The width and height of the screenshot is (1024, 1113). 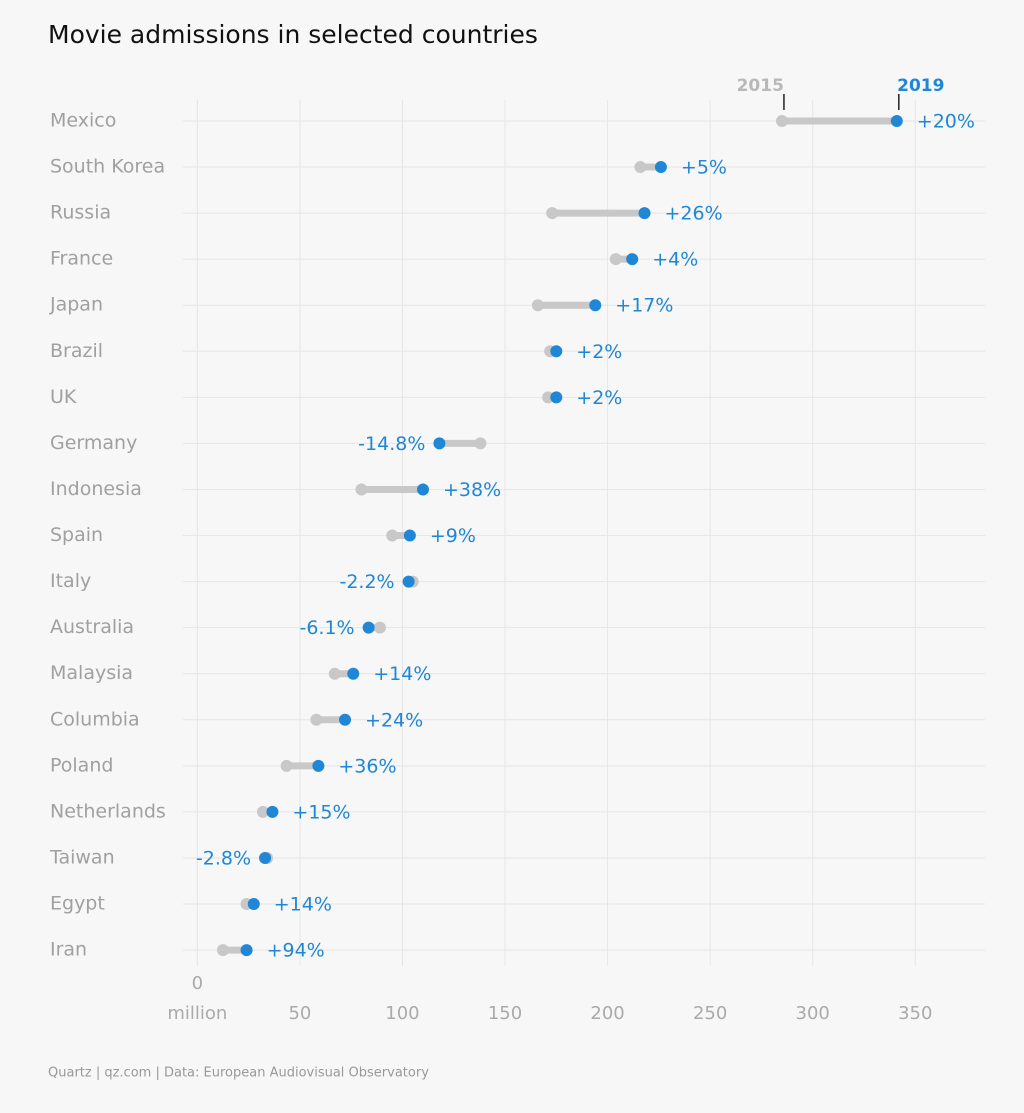 I want to click on x-tick-label: 50, so click(x=299, y=1013).